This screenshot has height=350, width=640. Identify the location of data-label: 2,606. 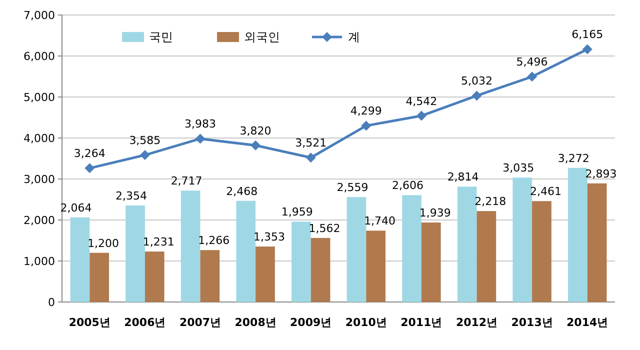
(408, 185).